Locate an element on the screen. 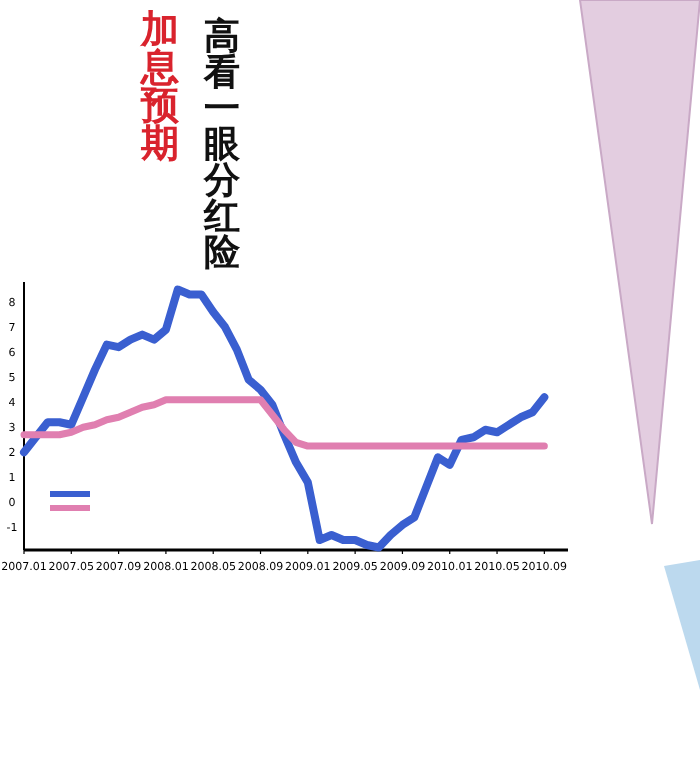  chart-title: 高看一眼分红险 is located at coordinates (222, 145).